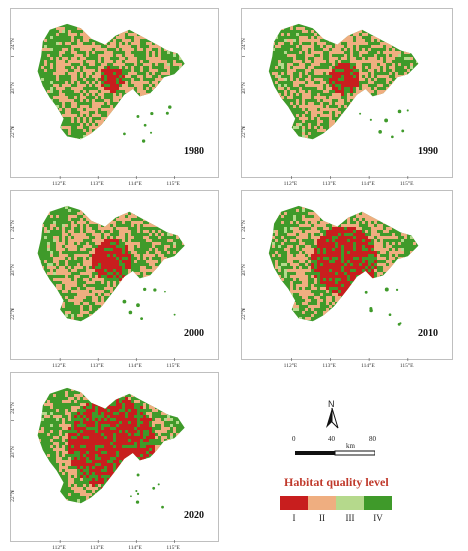  Describe the element at coordinates (294, 503) in the screenshot. I see `legend-swatch-I` at that location.